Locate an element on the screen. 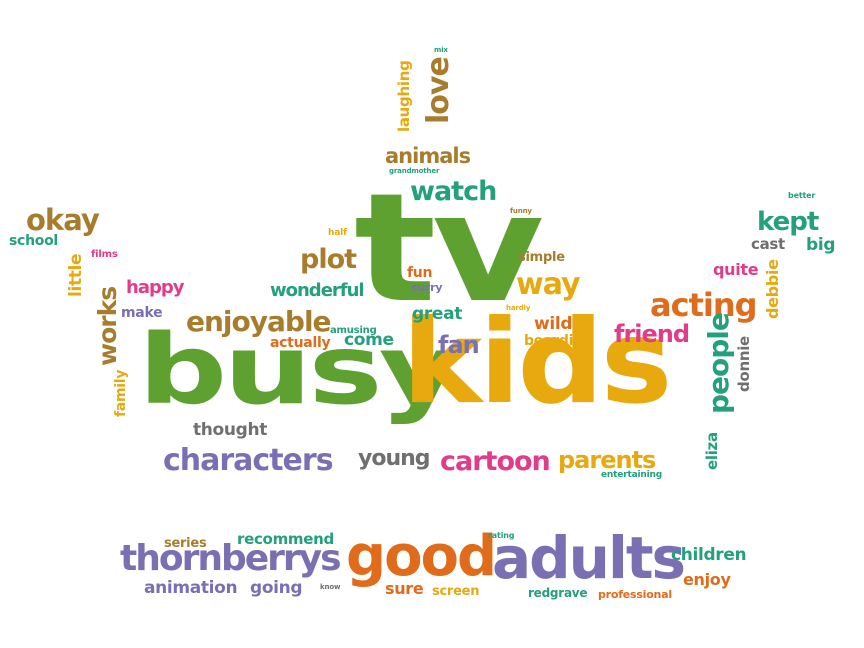 The height and width of the screenshot is (648, 864). word-great: great is located at coordinates (437, 314).